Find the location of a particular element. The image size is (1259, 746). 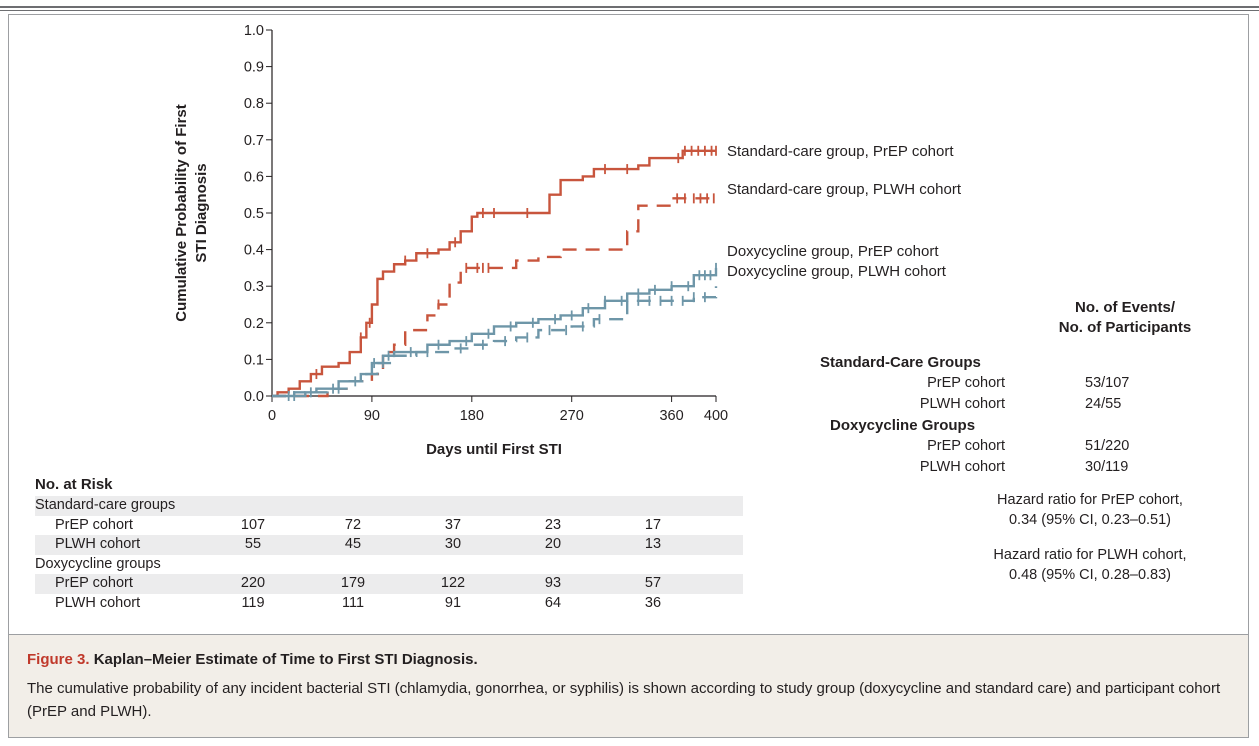

risk-cell: 23 is located at coordinates (553, 524).